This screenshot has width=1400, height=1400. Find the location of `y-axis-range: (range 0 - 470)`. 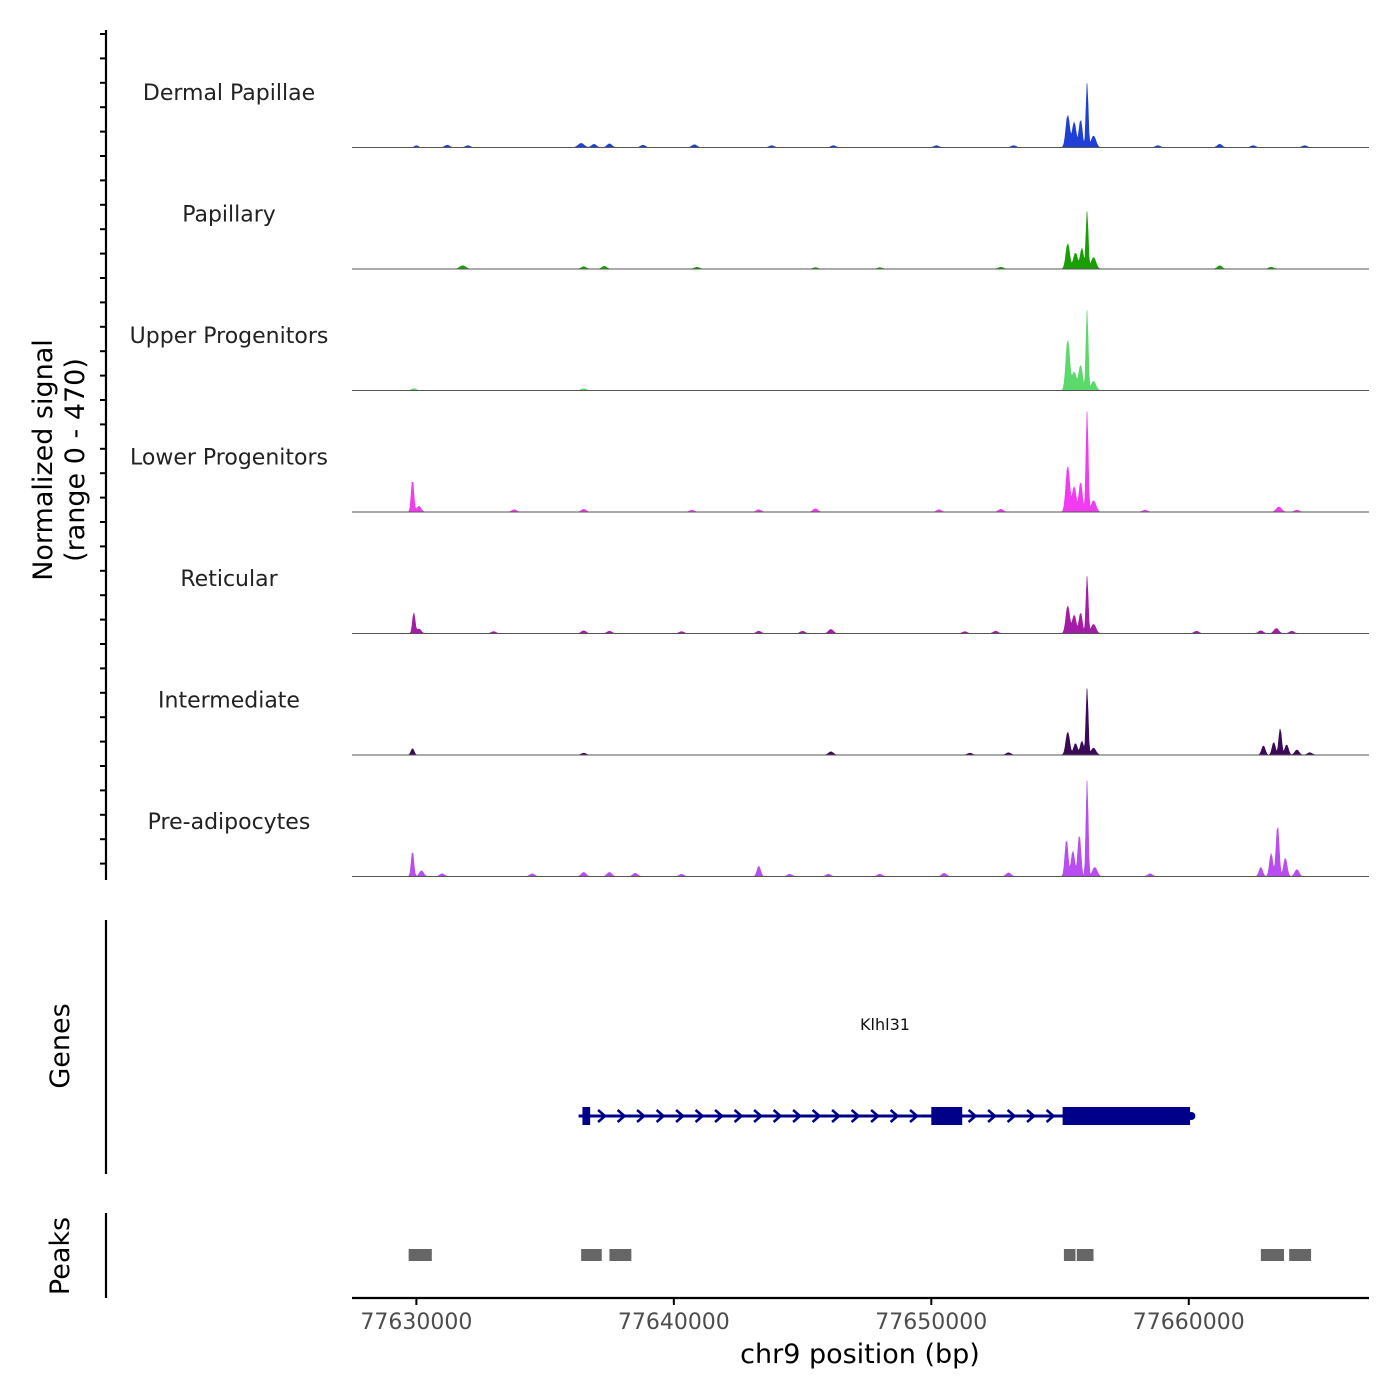

y-axis-range: (range 0 - 470) is located at coordinates (75, 460).